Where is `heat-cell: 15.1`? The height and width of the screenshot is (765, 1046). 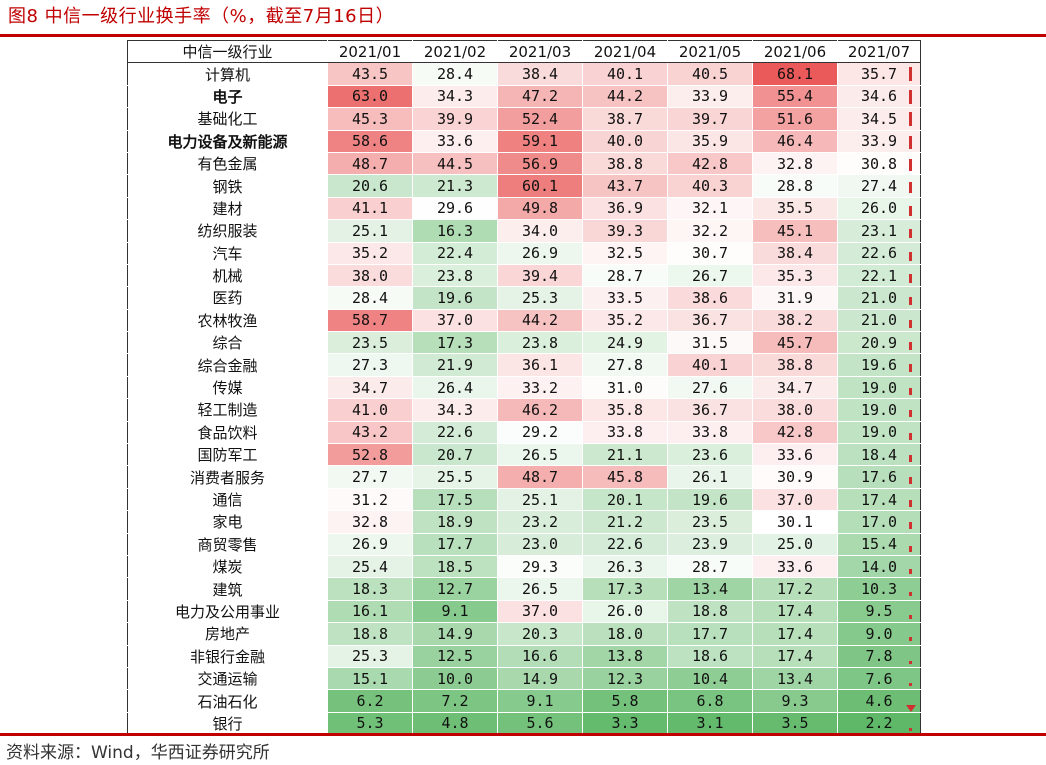 heat-cell: 15.1 is located at coordinates (370, 678).